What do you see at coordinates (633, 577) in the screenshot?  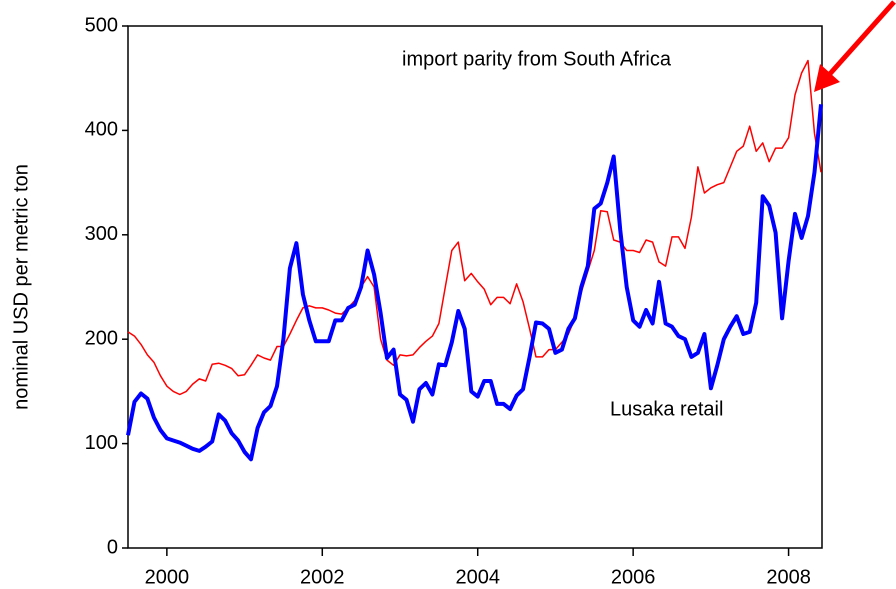 I see `x-tick-label: 2006` at bounding box center [633, 577].